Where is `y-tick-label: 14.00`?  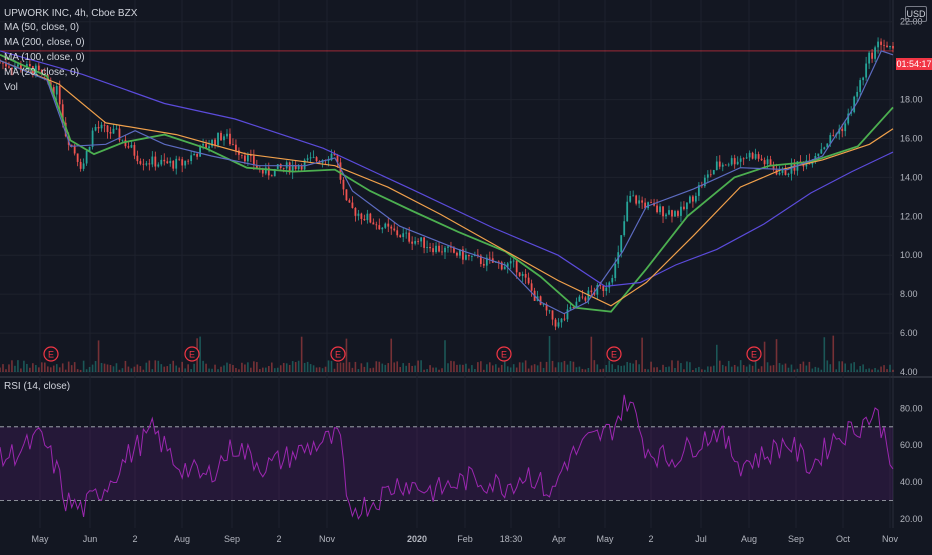
y-tick-label: 14.00 is located at coordinates (911, 177).